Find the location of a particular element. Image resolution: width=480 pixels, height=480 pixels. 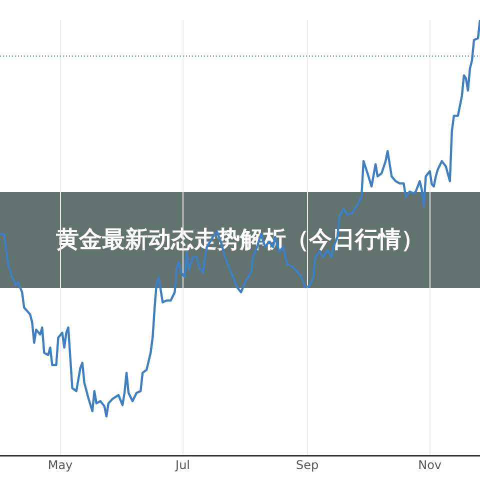

x-tick-label: Nov is located at coordinates (430, 465).